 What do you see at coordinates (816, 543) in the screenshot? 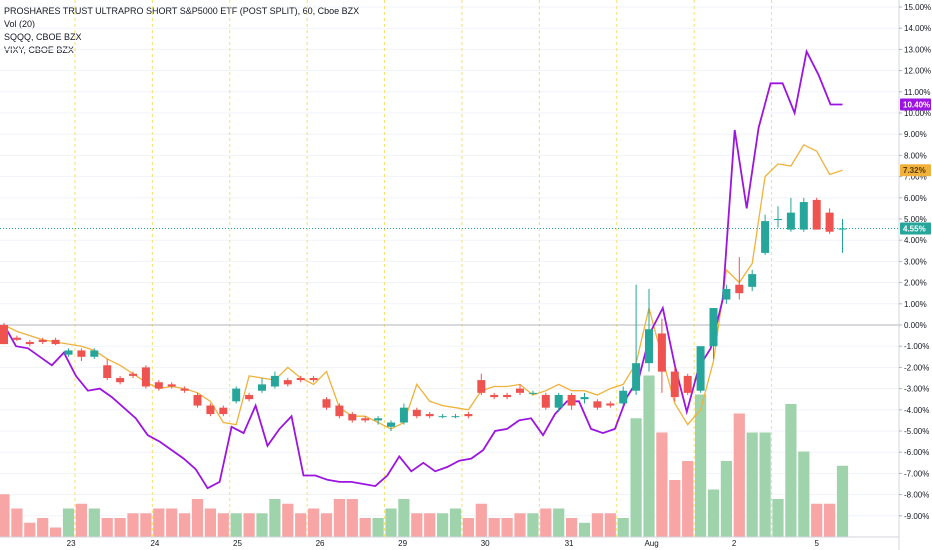
I see `x-tick-label: 5` at bounding box center [816, 543].